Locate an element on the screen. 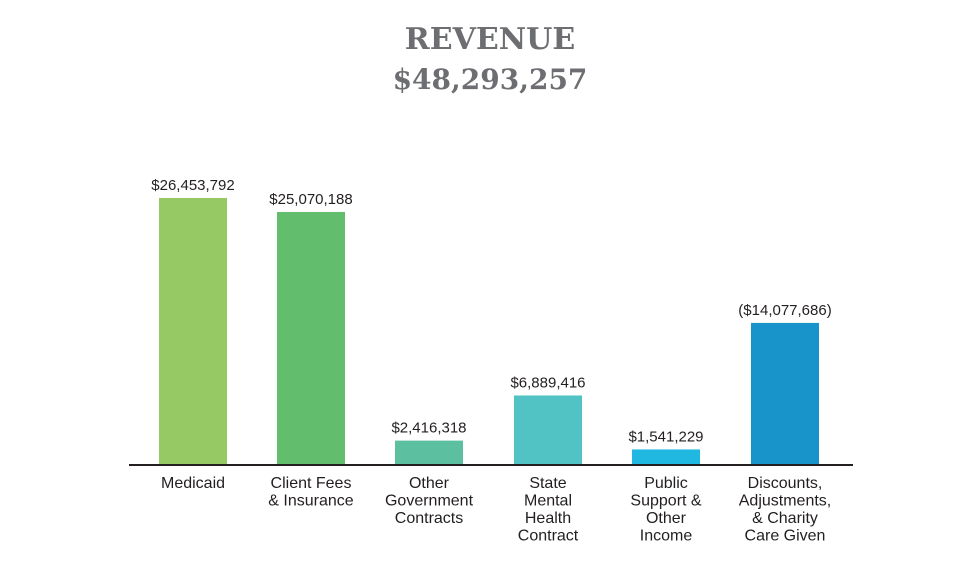 This screenshot has width=980, height=574. value-label-2: $2,416,318 is located at coordinates (428, 428).